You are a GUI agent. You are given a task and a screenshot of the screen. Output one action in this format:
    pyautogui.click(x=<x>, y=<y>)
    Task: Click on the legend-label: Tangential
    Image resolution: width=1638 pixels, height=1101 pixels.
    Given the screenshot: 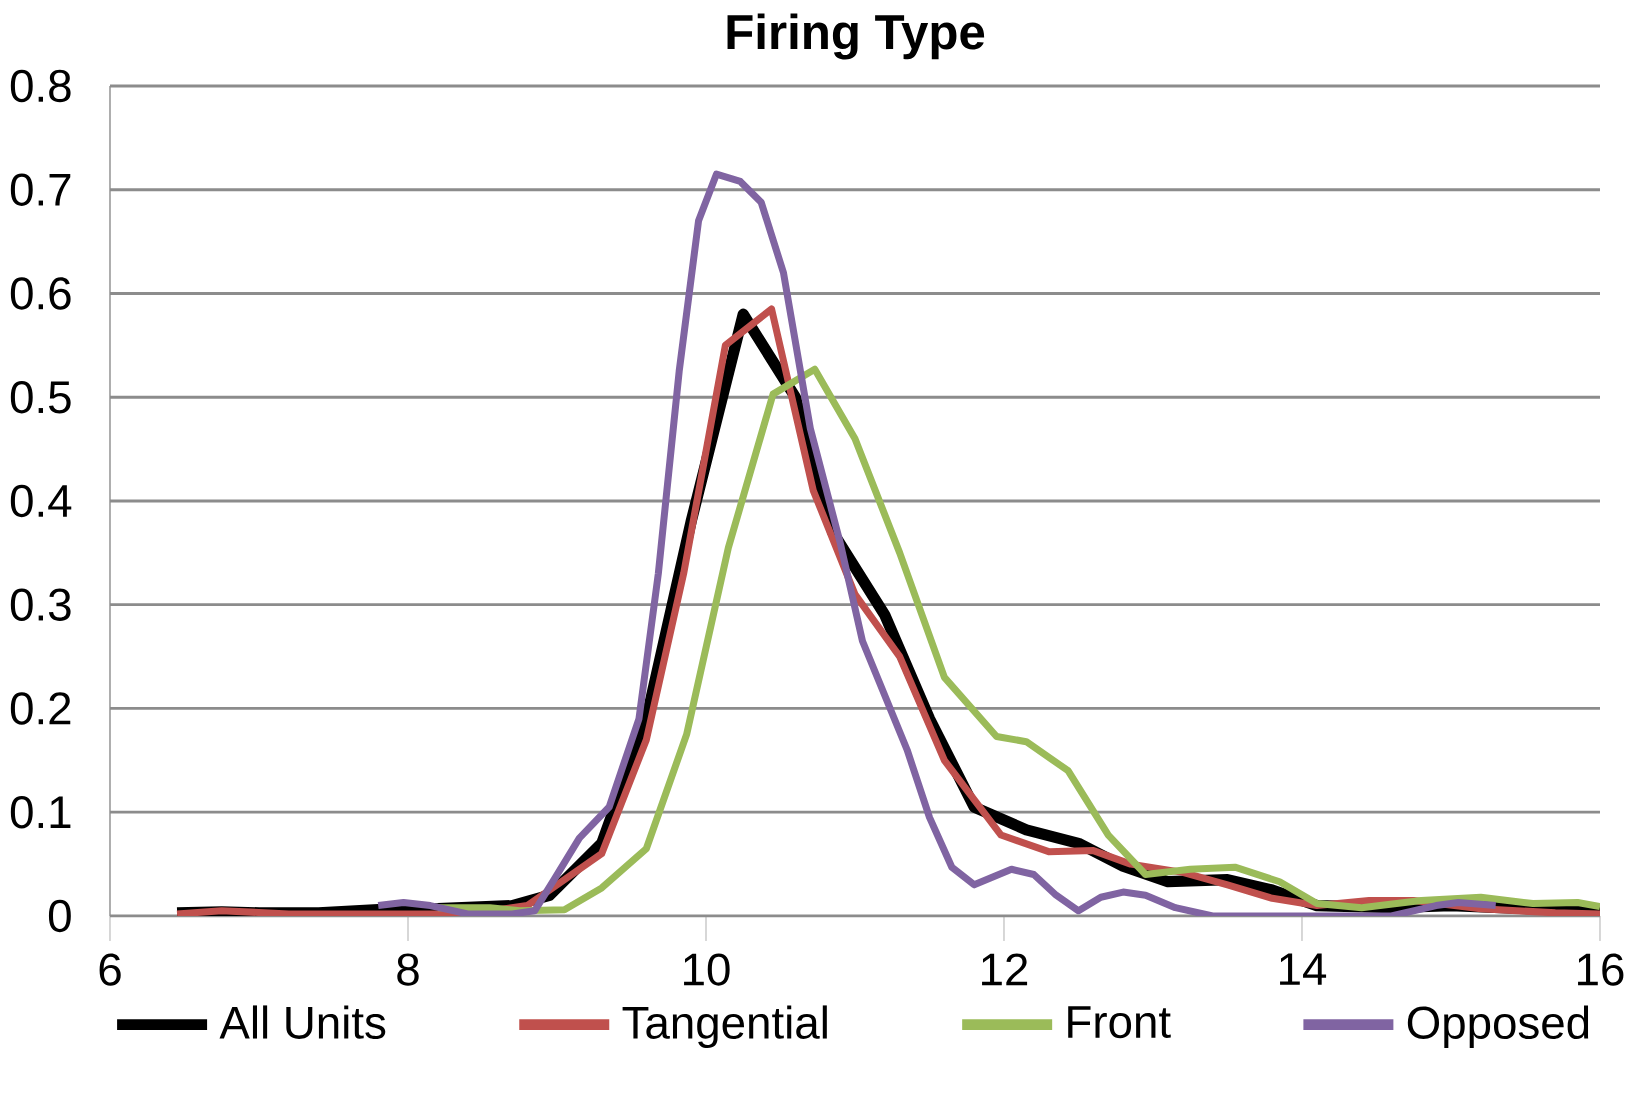 What is the action you would take?
    pyautogui.click(x=724, y=1027)
    